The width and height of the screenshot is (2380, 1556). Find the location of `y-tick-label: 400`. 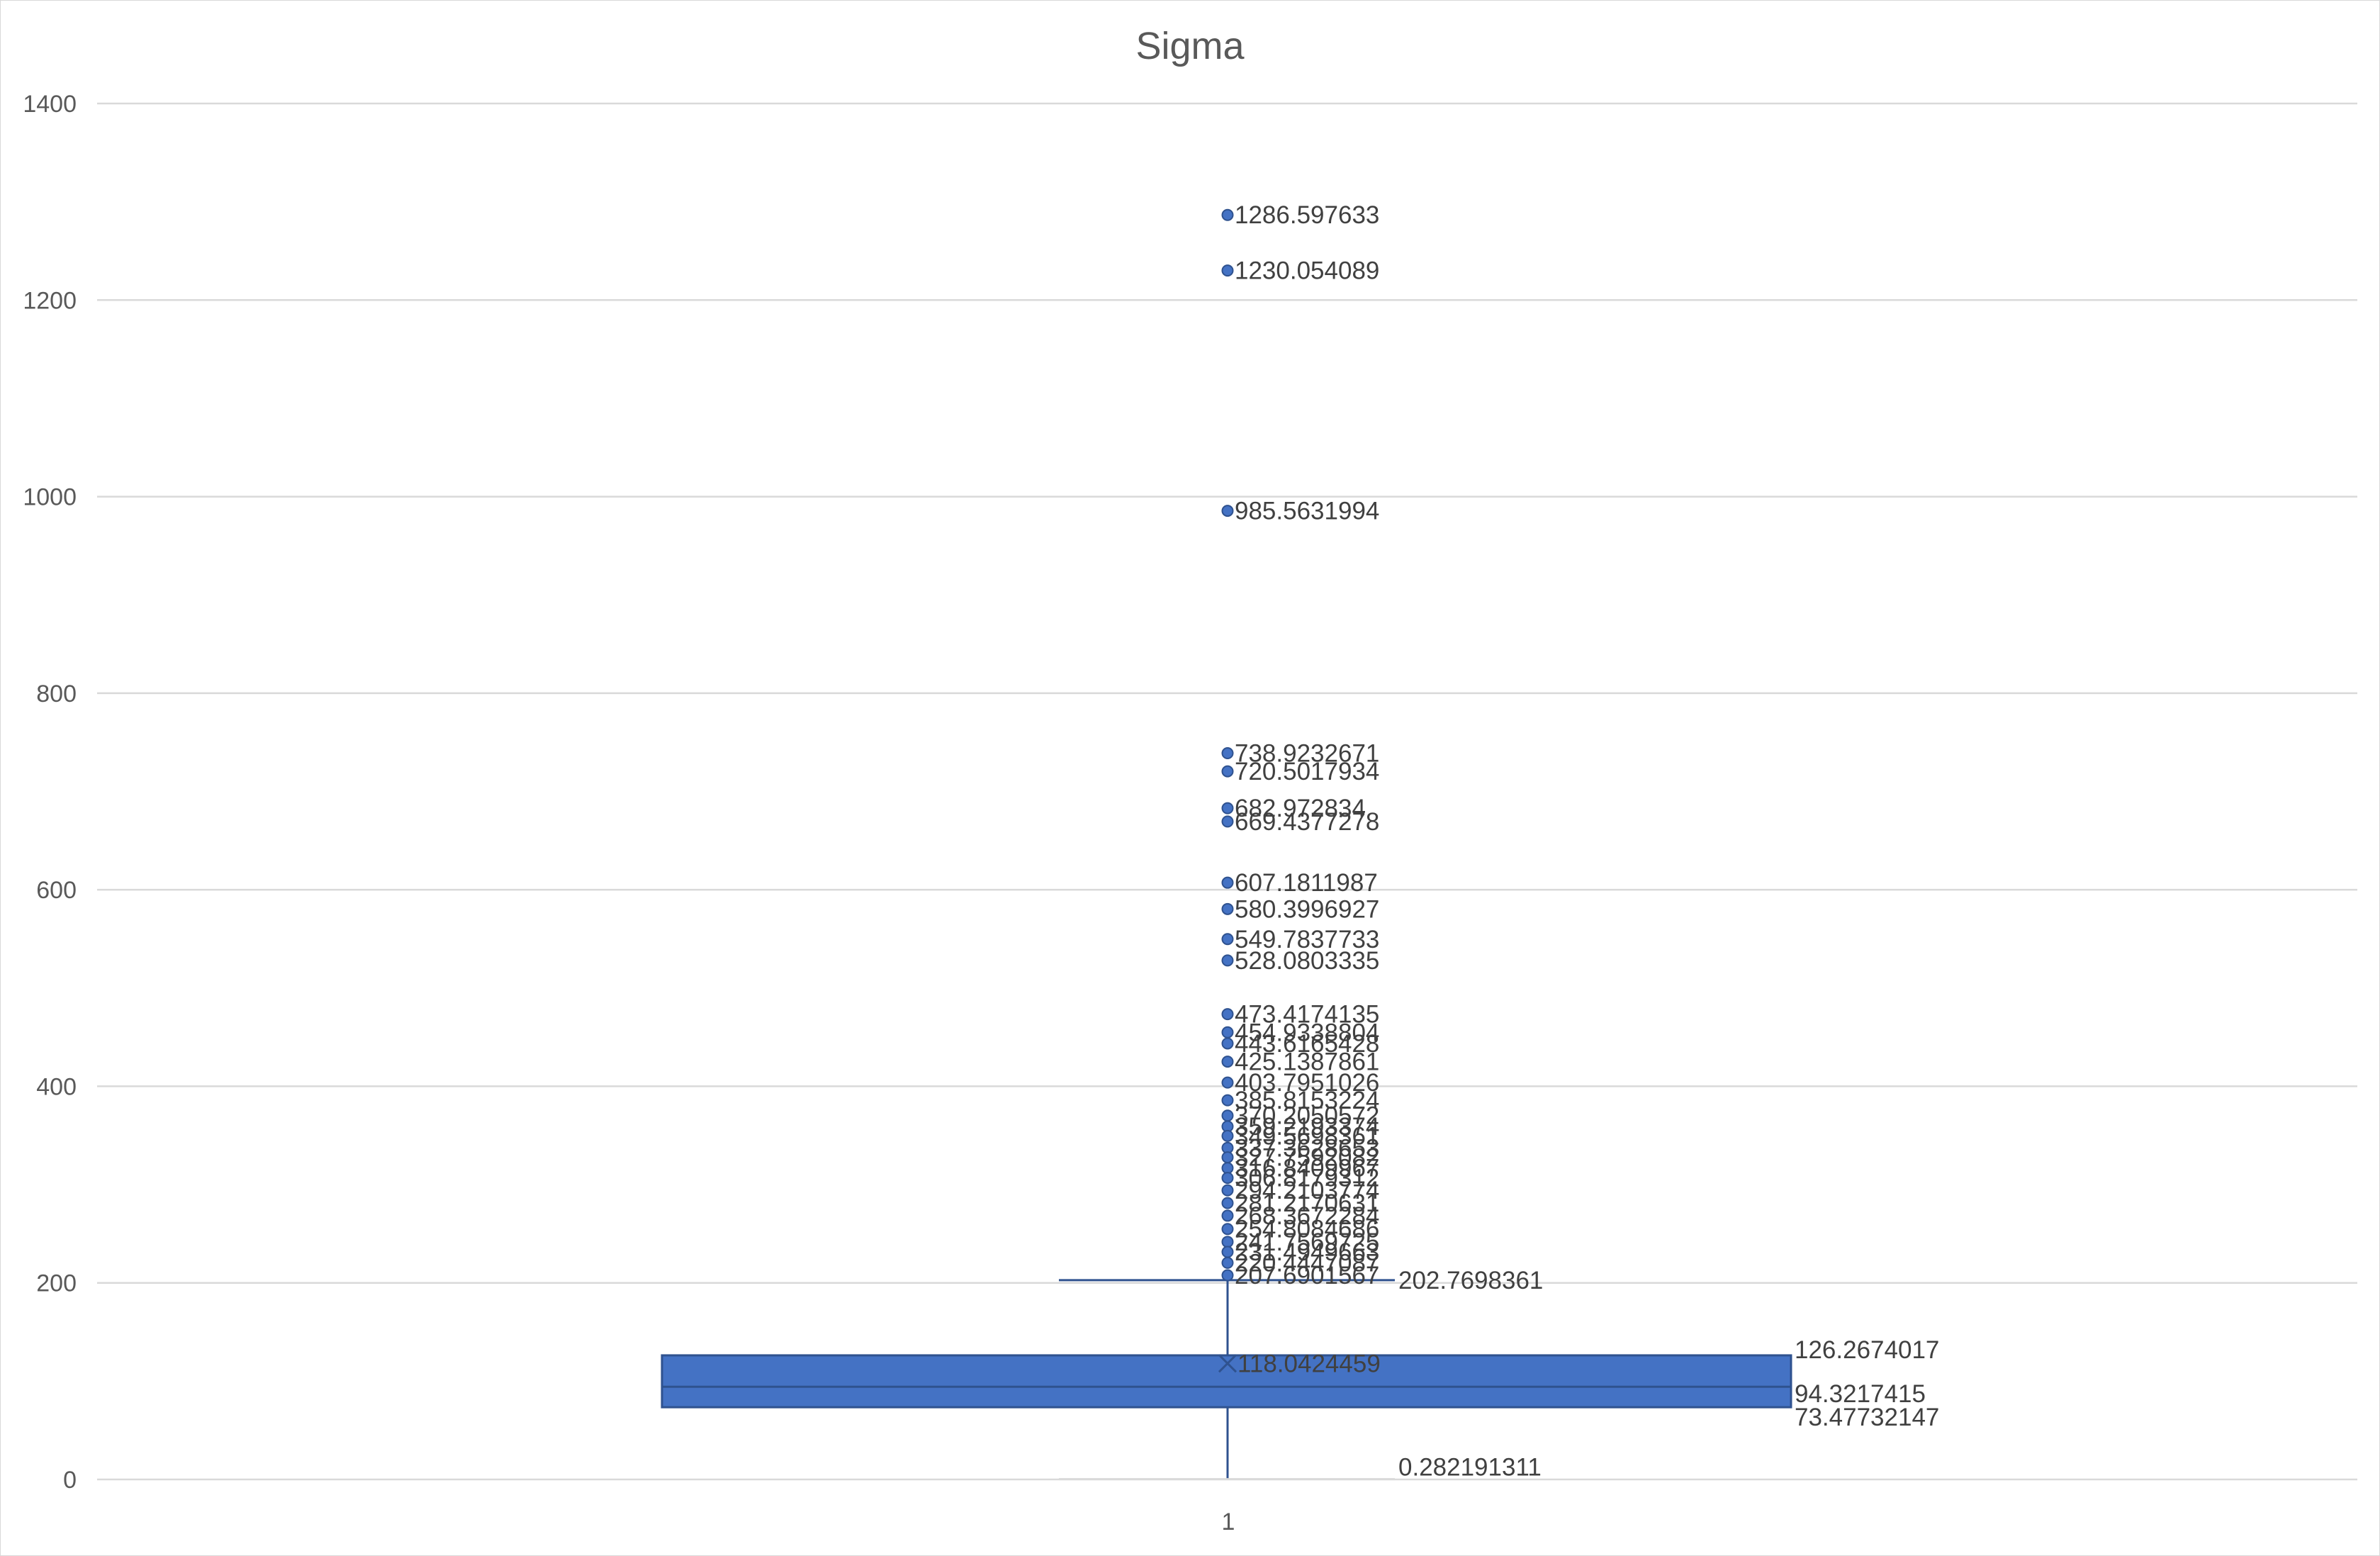

y-tick-label: 400 is located at coordinates (57, 1086).